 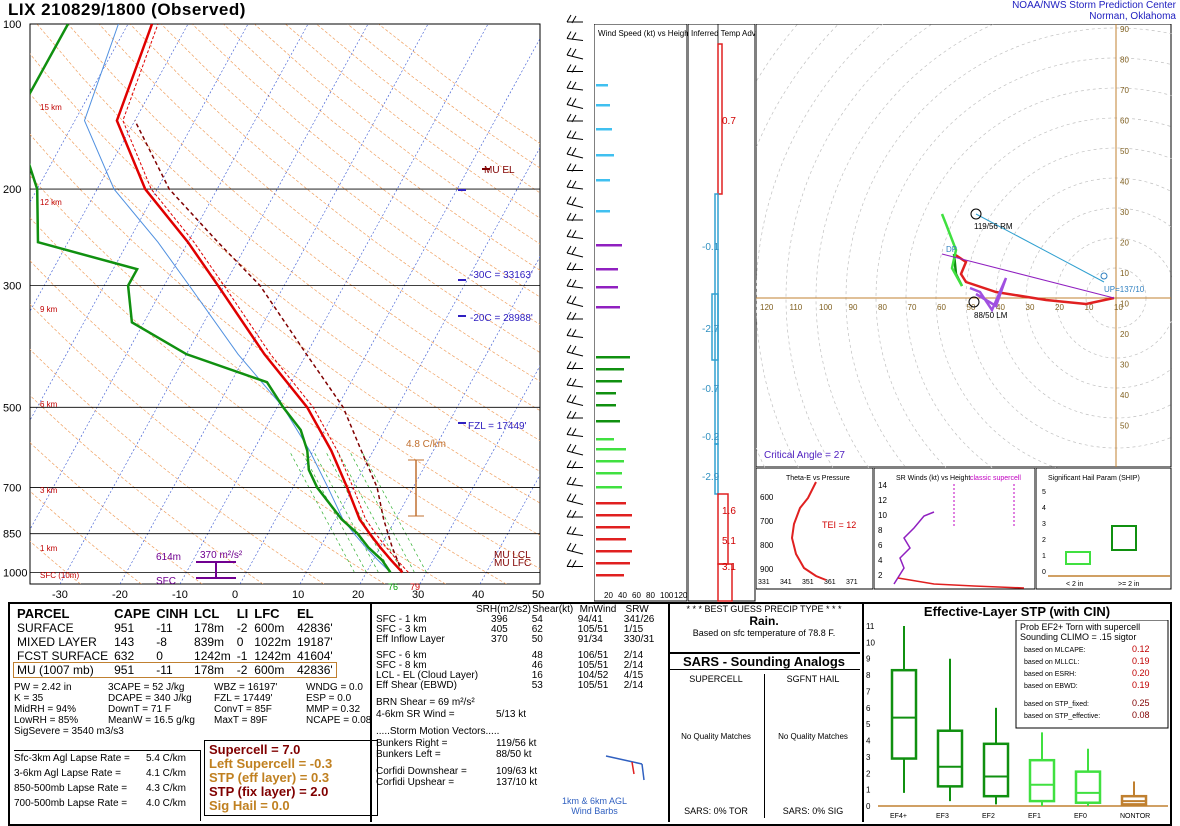 What do you see at coordinates (520, 640) in the screenshot?
I see `kinematics-row: Eff Inflow Layer 370 50 91/34 330/31` at bounding box center [520, 640].